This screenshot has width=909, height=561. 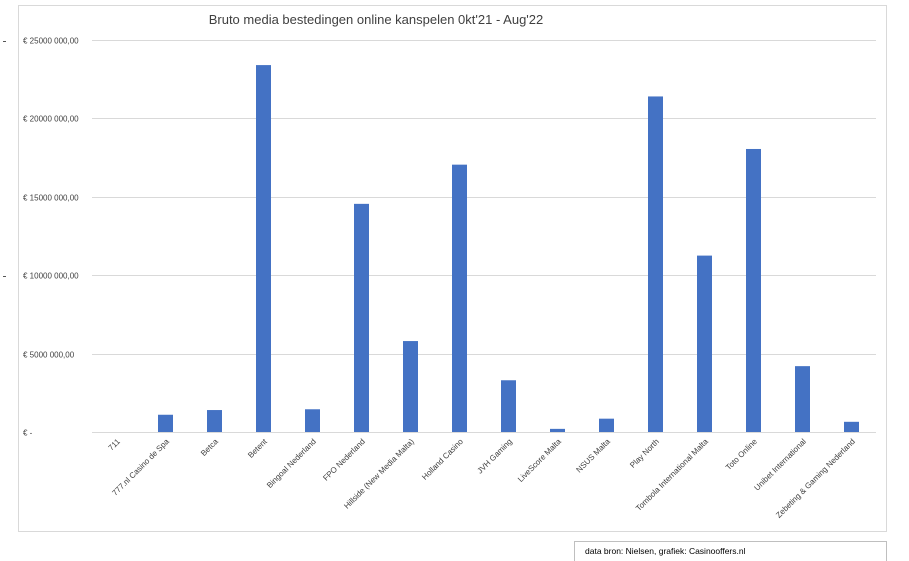 What do you see at coordinates (28, 433) in the screenshot?
I see `y-tick-label: € -` at bounding box center [28, 433].